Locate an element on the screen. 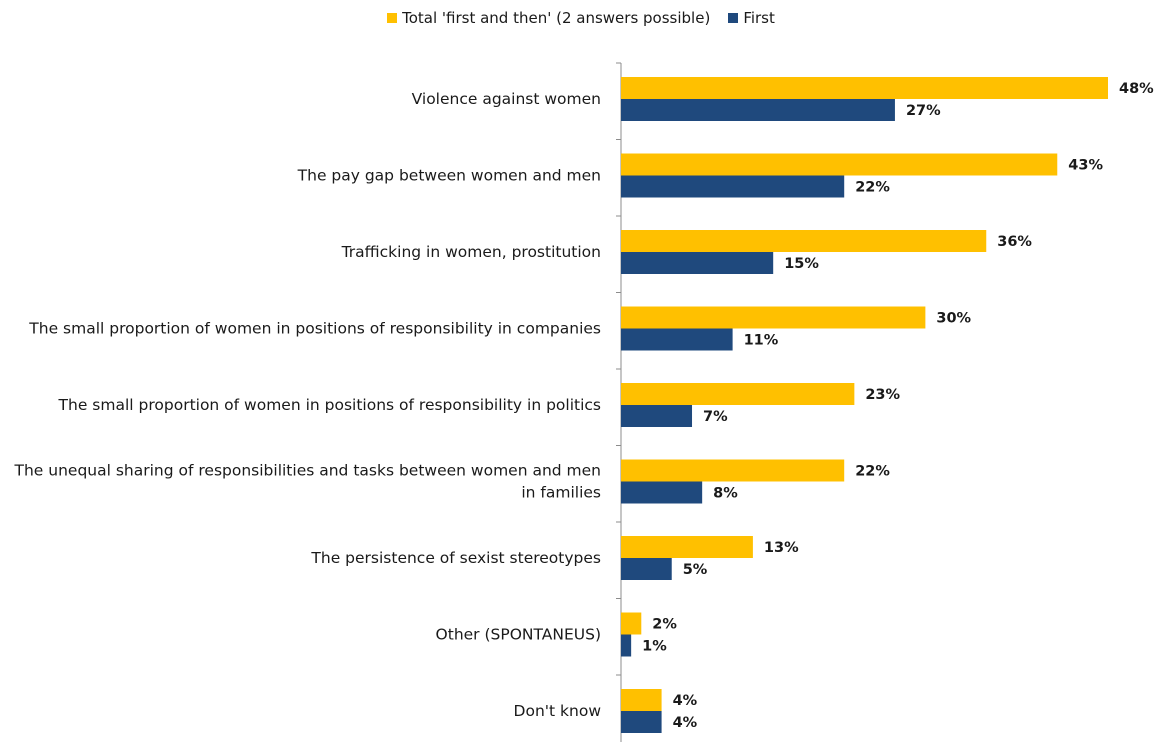  value-label: 1% is located at coordinates (654, 647).